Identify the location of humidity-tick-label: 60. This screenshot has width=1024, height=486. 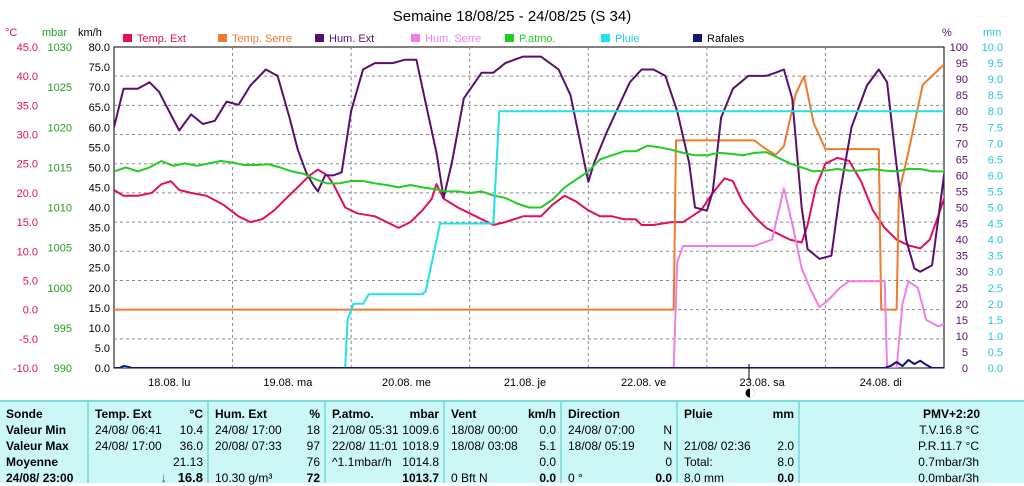
(962, 176).